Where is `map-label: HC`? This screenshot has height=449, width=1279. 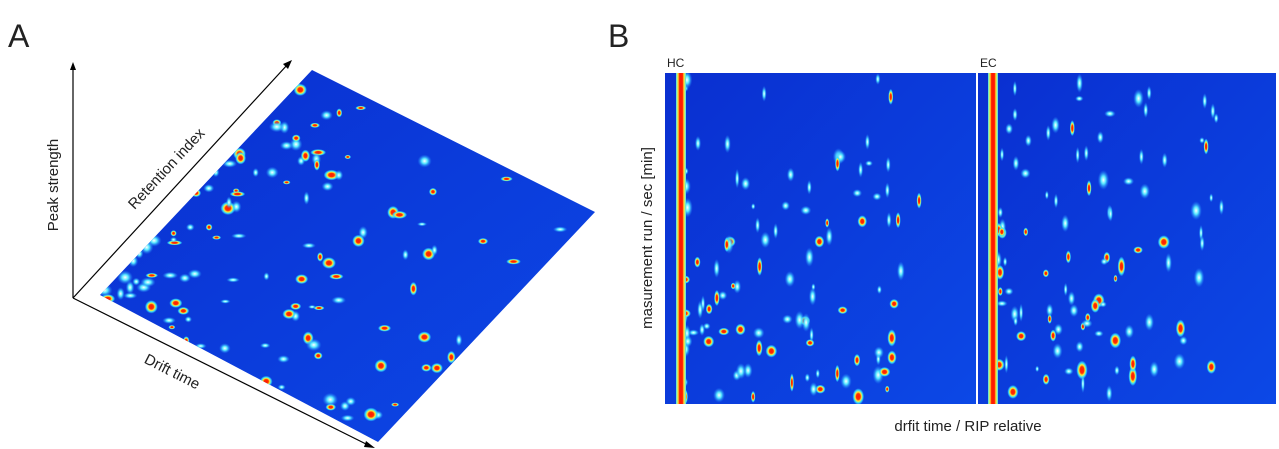
map-label: HC is located at coordinates (676, 63).